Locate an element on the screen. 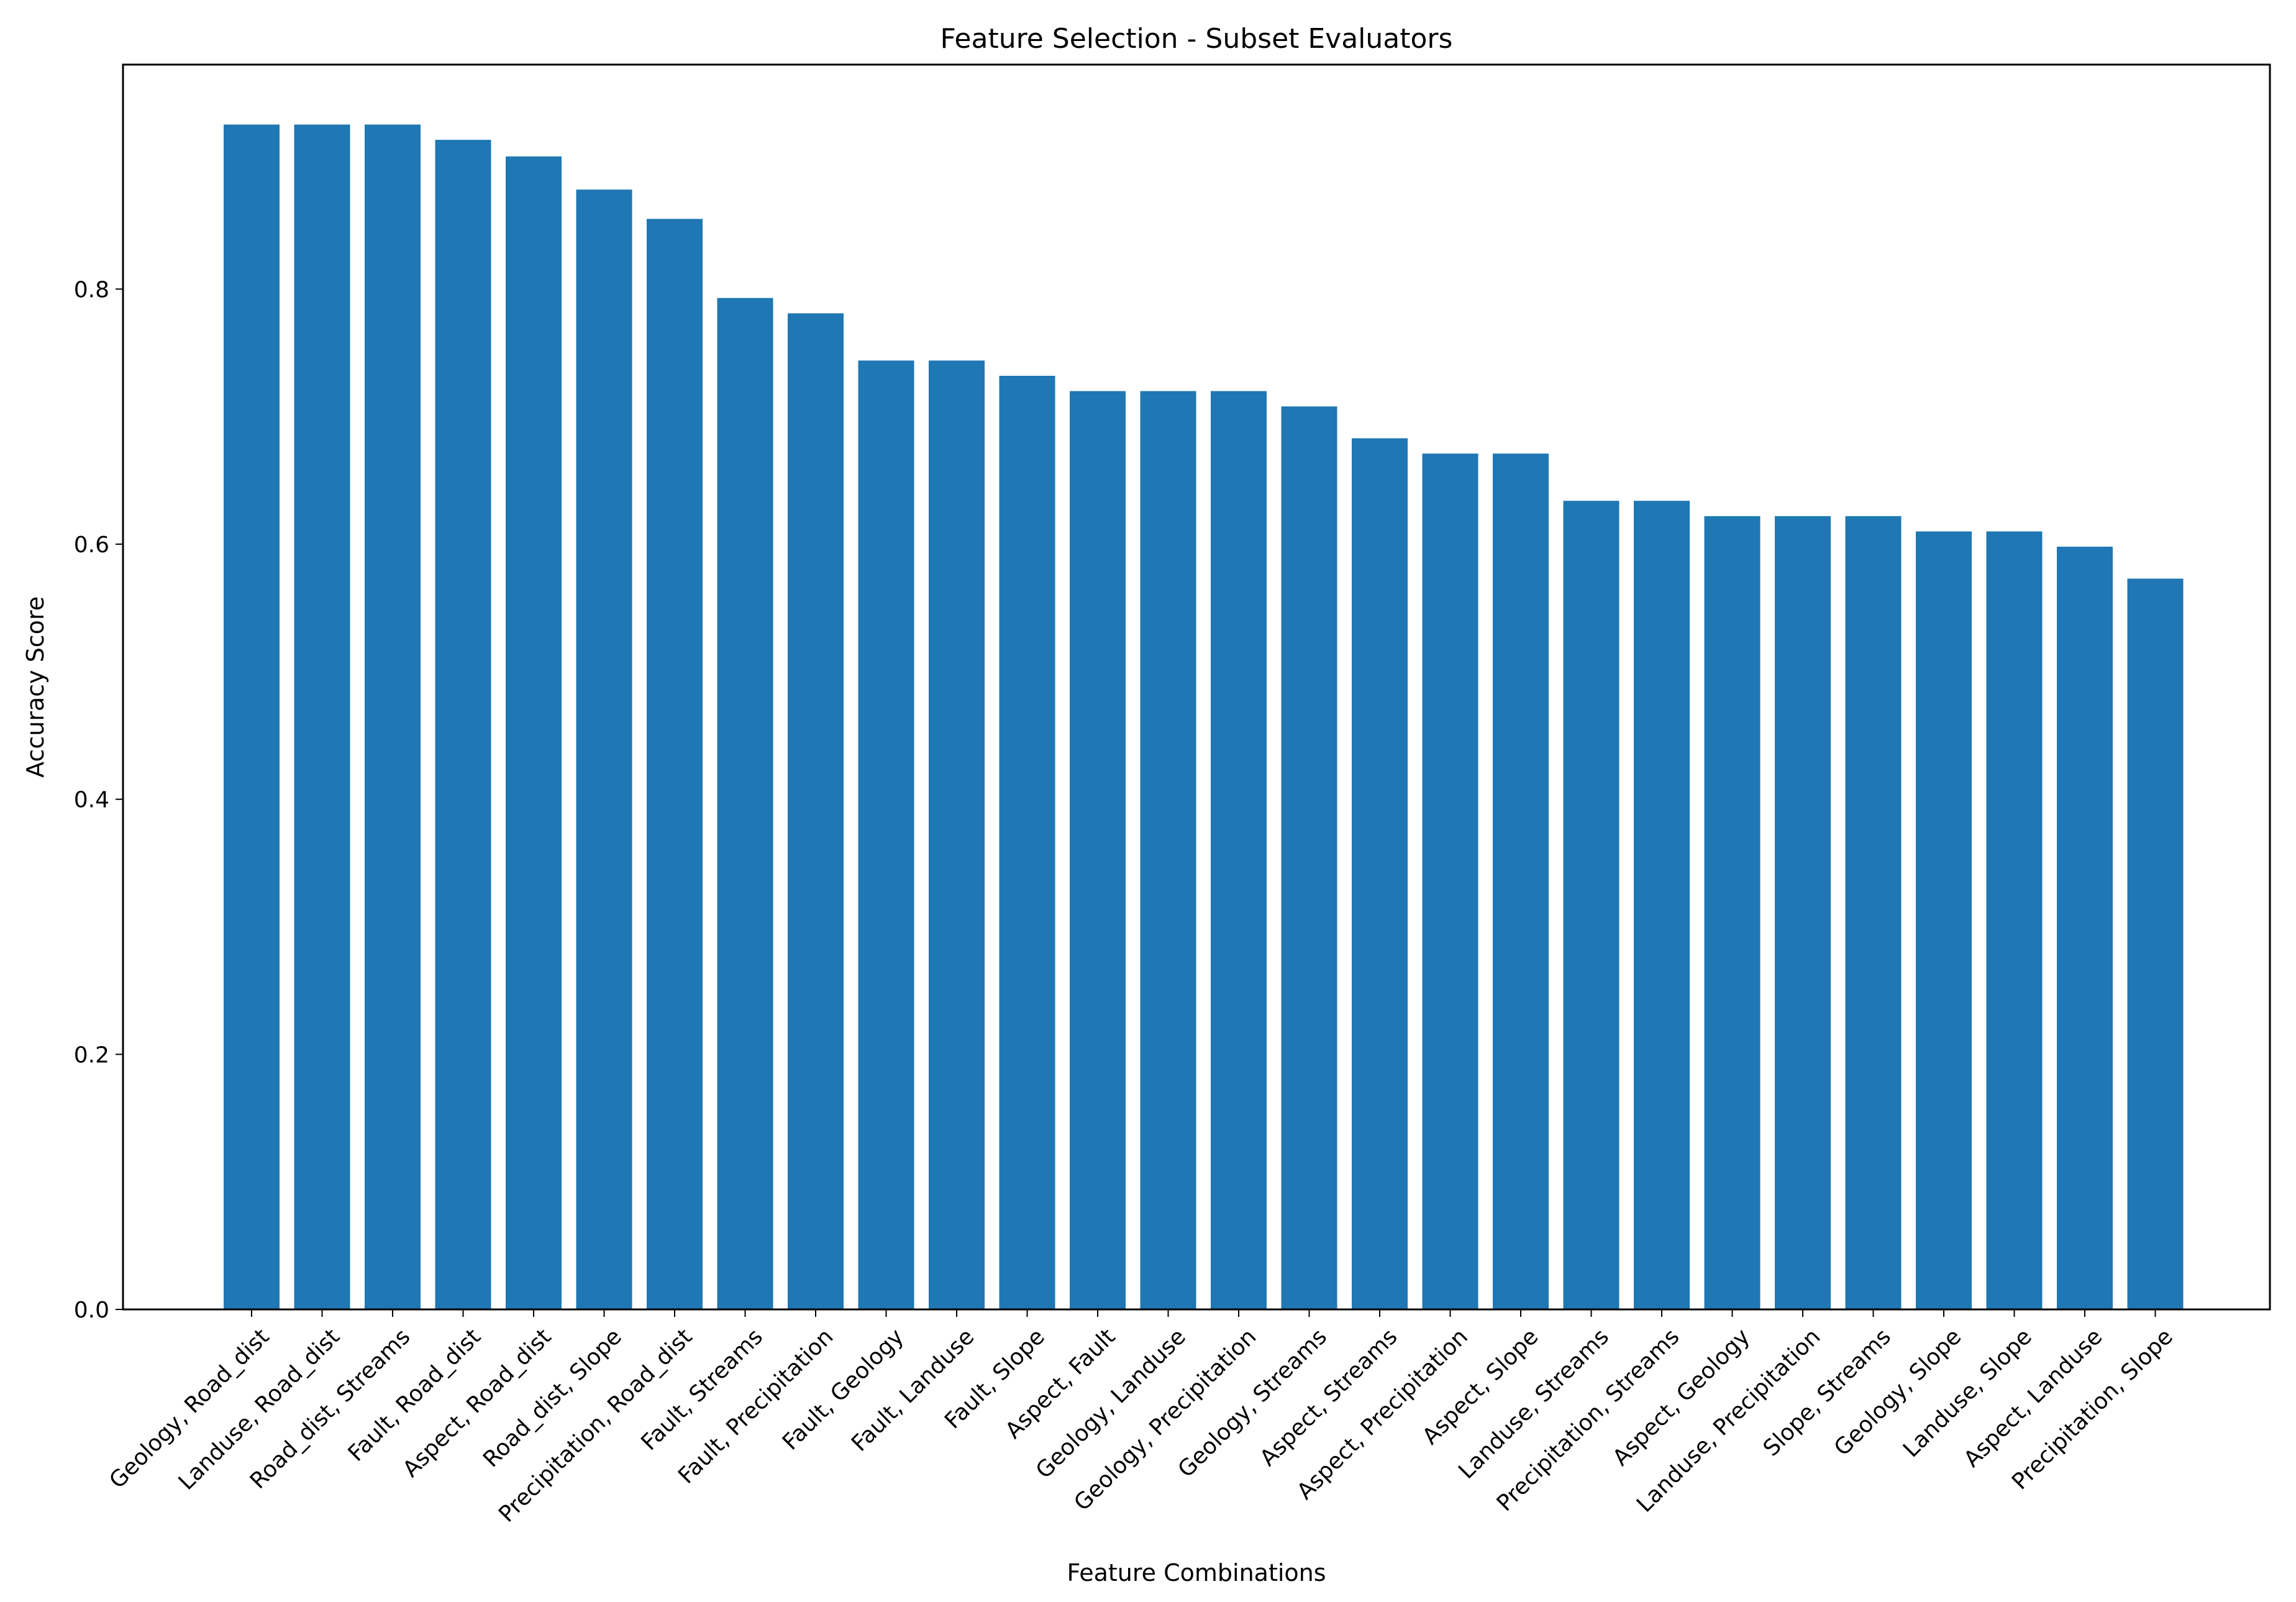 The width and height of the screenshot is (2296, 1602). y-tick-label: 0.4 is located at coordinates (92, 800).